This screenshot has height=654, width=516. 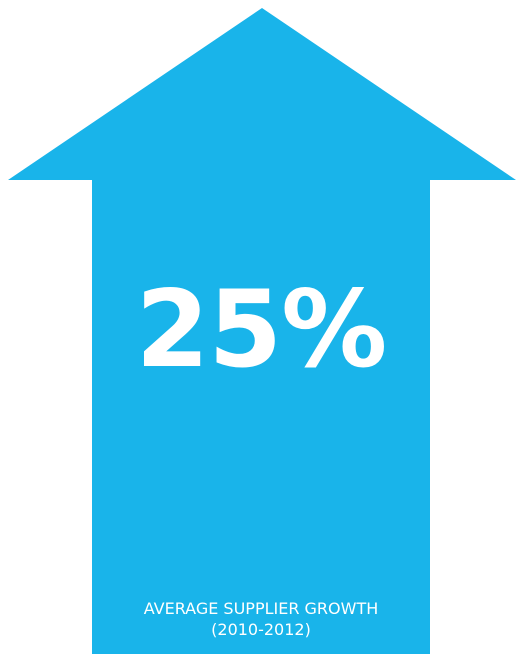 What do you see at coordinates (261, 608) in the screenshot?
I see `caption-title: AVERAGE SUPPLIER GROWTH` at bounding box center [261, 608].